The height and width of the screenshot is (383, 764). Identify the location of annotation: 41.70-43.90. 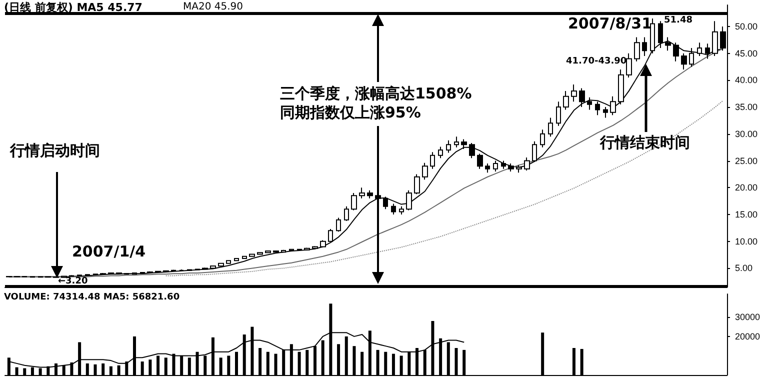
(596, 61).